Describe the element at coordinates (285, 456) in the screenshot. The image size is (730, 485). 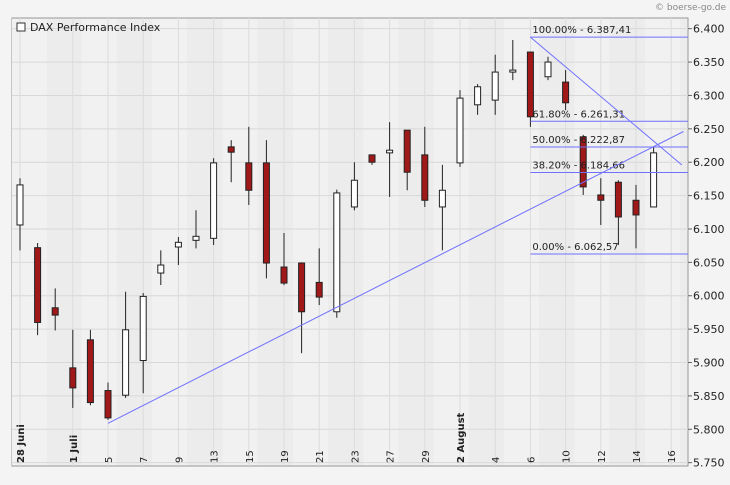
I see `x-tick-label: 19` at that location.